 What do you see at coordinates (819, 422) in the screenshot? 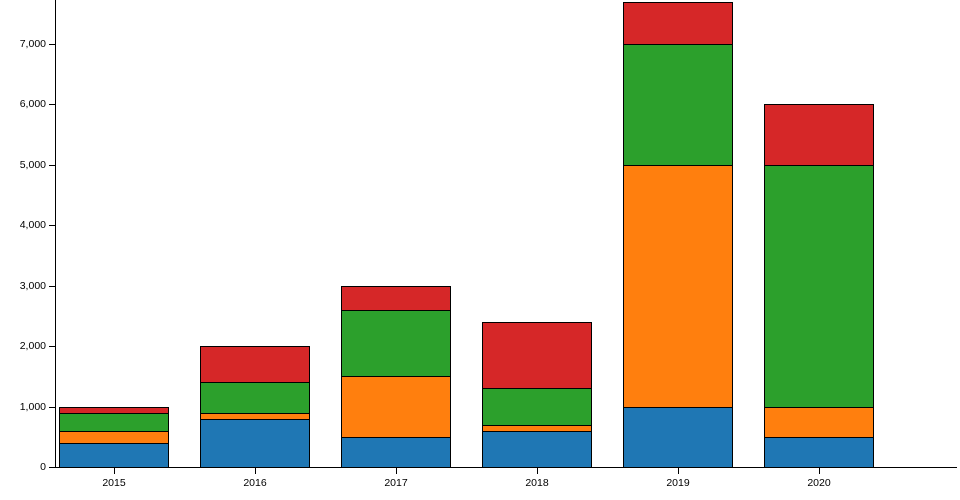
I see `bar-segment-2020-series-orange` at bounding box center [819, 422].